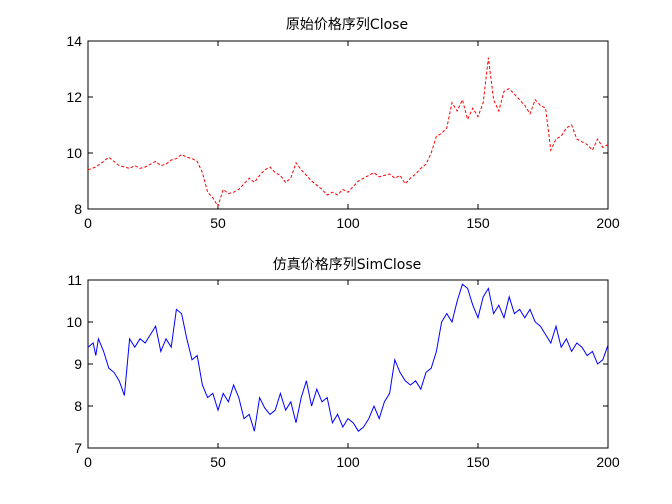 The image size is (672, 504). Describe the element at coordinates (347, 265) in the screenshot. I see `chart-title-bottom: 仿真价格序列SimClose` at that location.